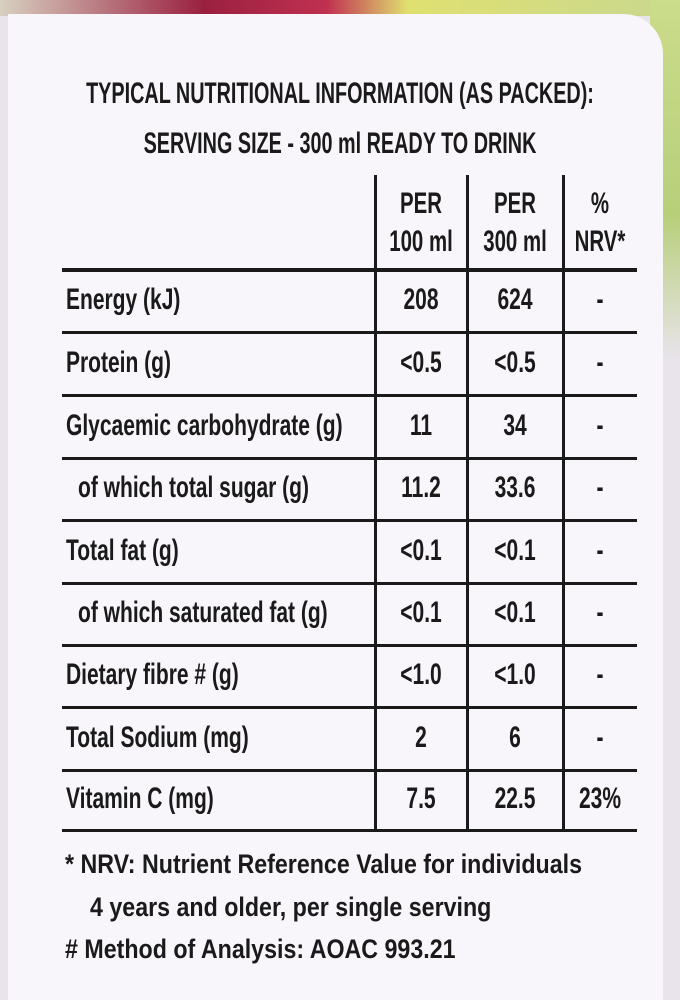  What do you see at coordinates (260, 948) in the screenshot?
I see `footnote: # Method of Analysis: AOAC 993.21` at bounding box center [260, 948].